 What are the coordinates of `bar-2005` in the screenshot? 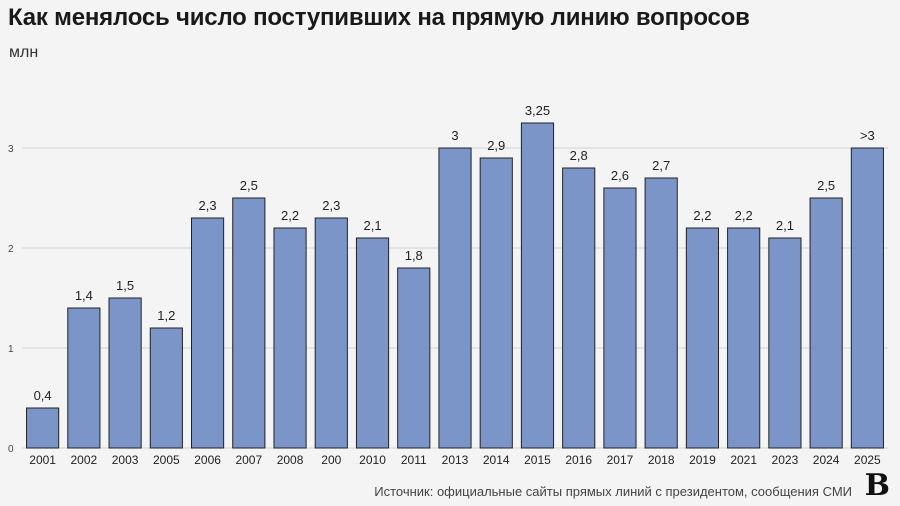 It's located at (166, 388).